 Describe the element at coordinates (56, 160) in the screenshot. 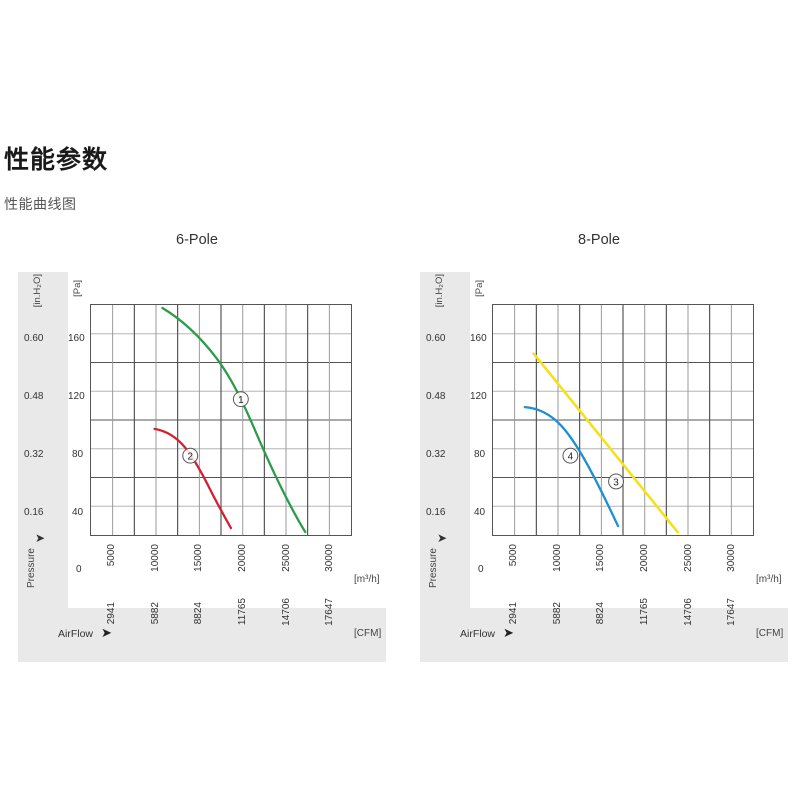

I see `page-title: 性能参数` at that location.